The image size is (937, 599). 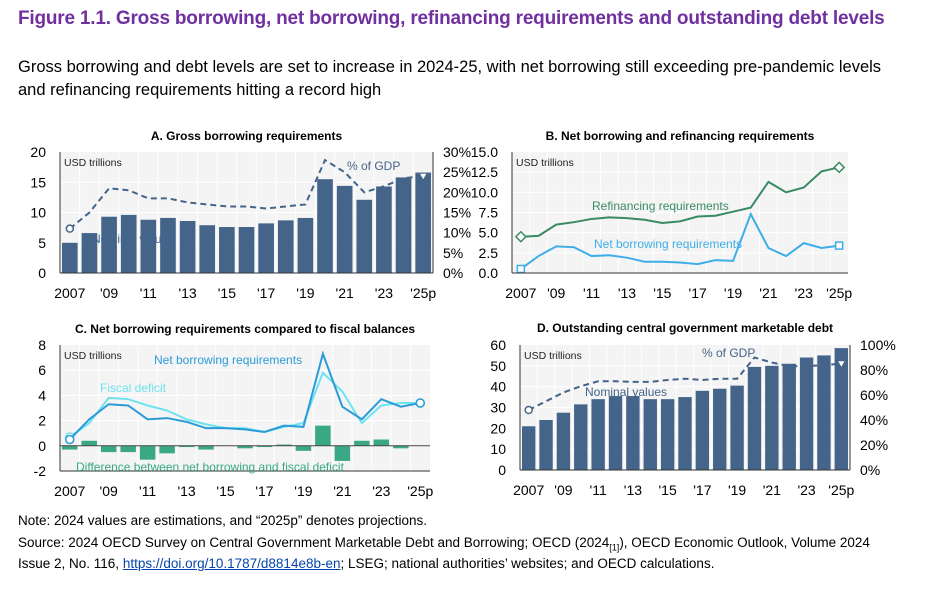 What do you see at coordinates (342, 491) in the screenshot?
I see `x-tick-label: '21` at bounding box center [342, 491].